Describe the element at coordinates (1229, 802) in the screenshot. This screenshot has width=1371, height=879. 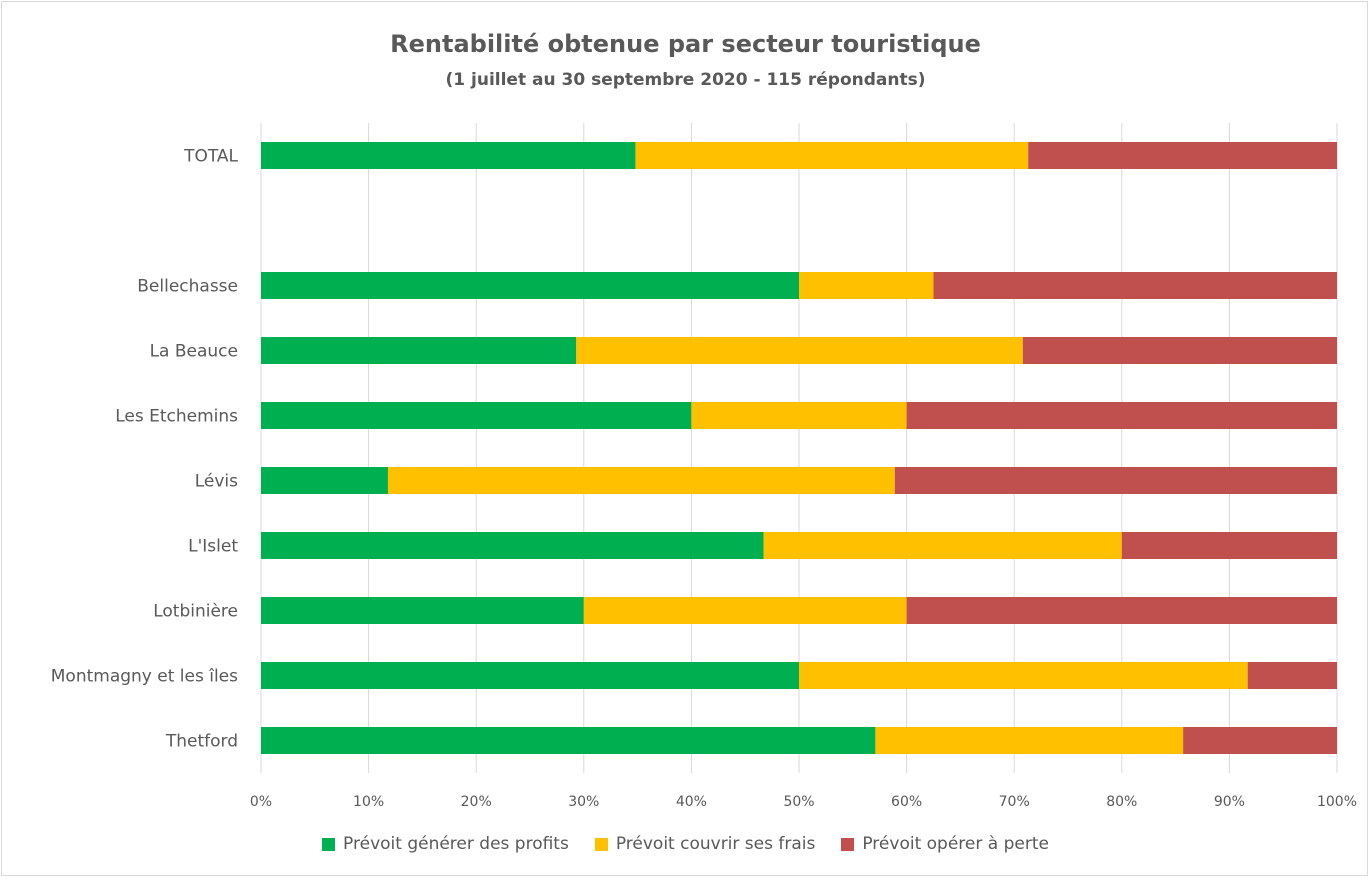
I see `x-tick-label: 90%` at that location.